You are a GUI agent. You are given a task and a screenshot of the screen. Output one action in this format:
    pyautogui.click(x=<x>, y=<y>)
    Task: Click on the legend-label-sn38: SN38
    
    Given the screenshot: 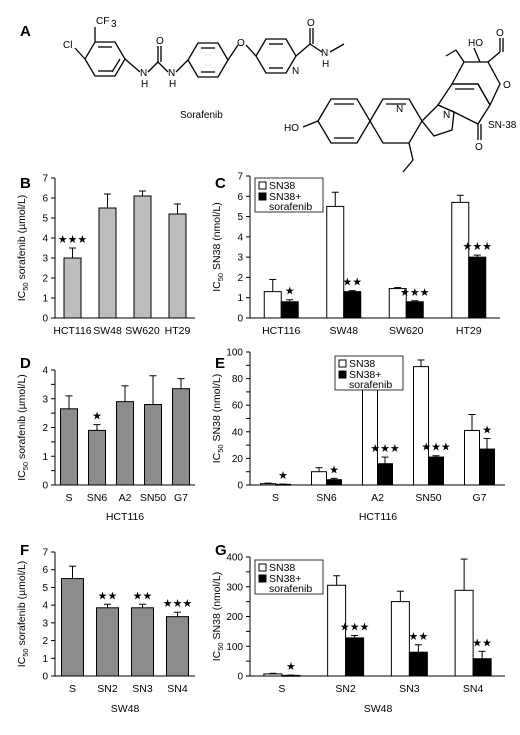 What is the action you would take?
    pyautogui.click(x=282, y=186)
    